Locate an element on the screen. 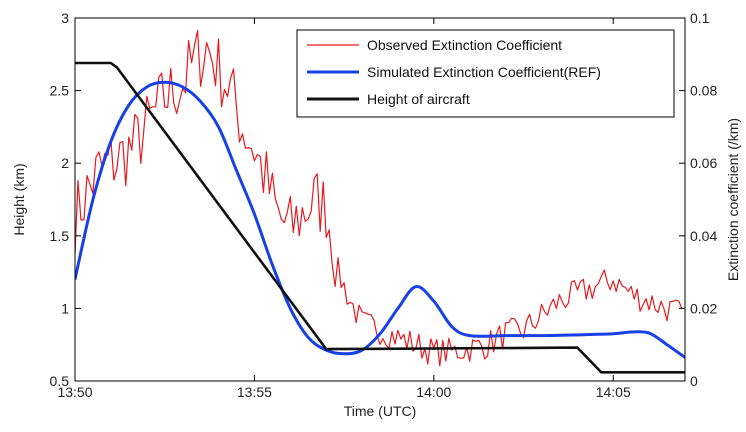 The image size is (746, 432). y-right-axis-title: Extinction coefficient (/km) is located at coordinates (733, 199).